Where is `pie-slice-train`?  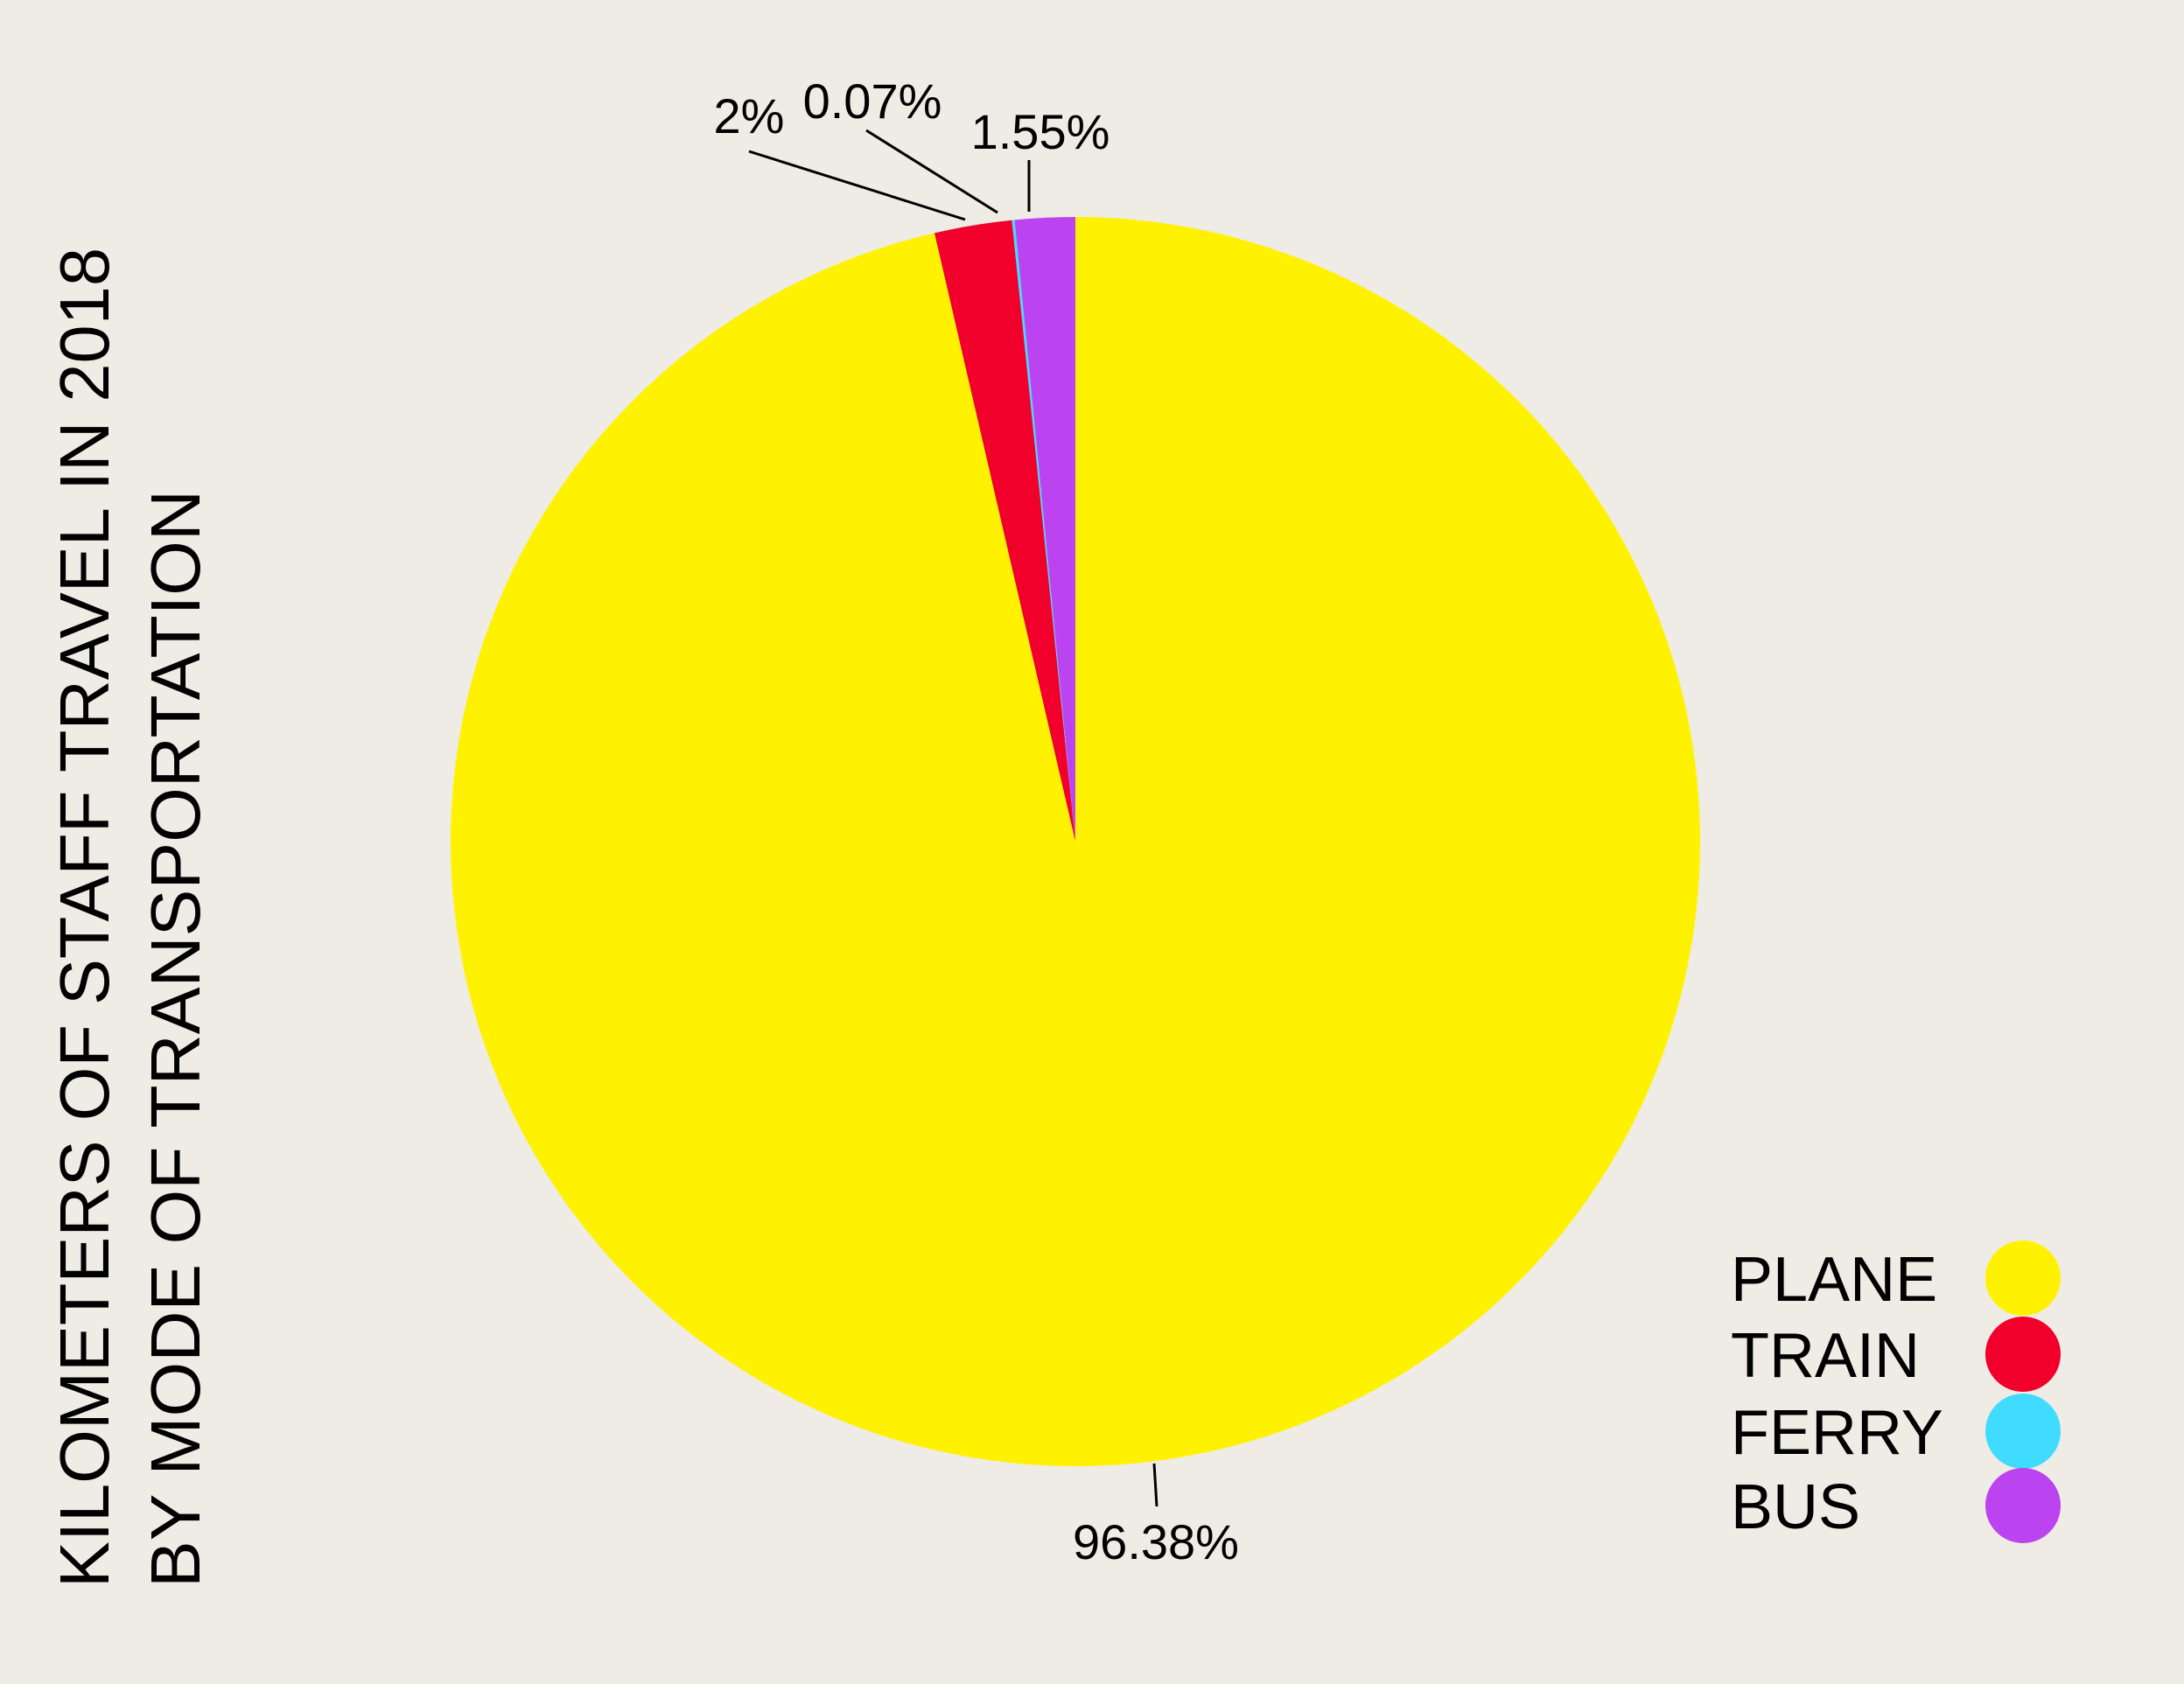 pie-slice-train is located at coordinates (1004, 531).